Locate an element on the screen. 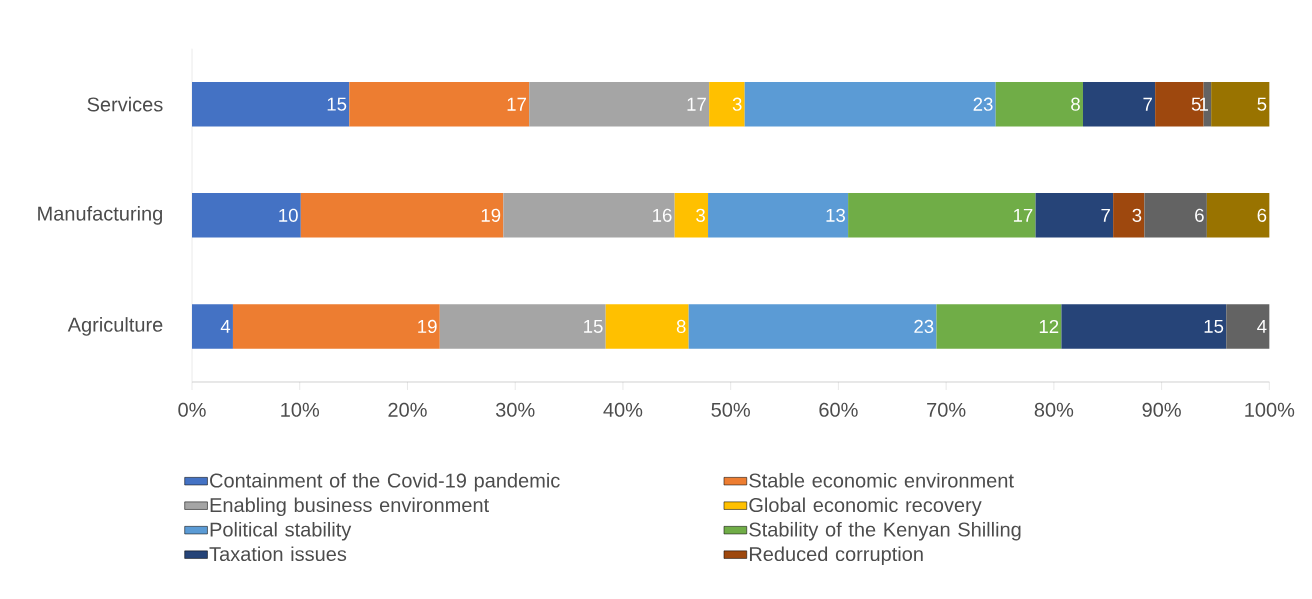 The height and width of the screenshot is (599, 1312). y-tick-label: Manufacturing is located at coordinates (100, 215).